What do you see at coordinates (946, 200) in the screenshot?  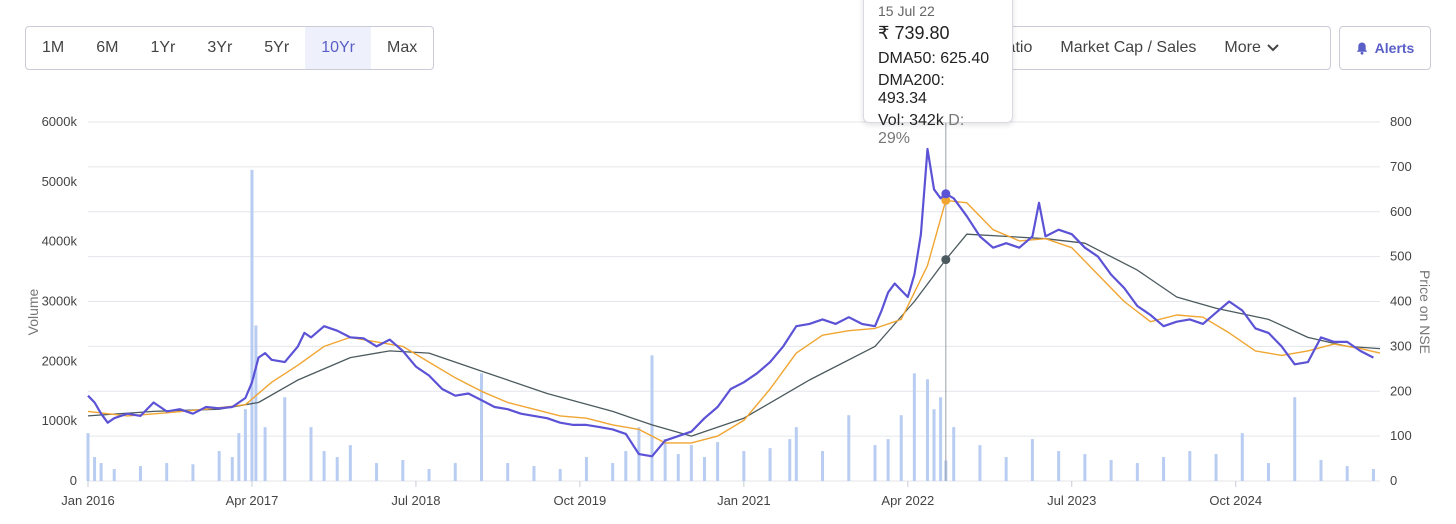 I see `dma50-hover-point` at bounding box center [946, 200].